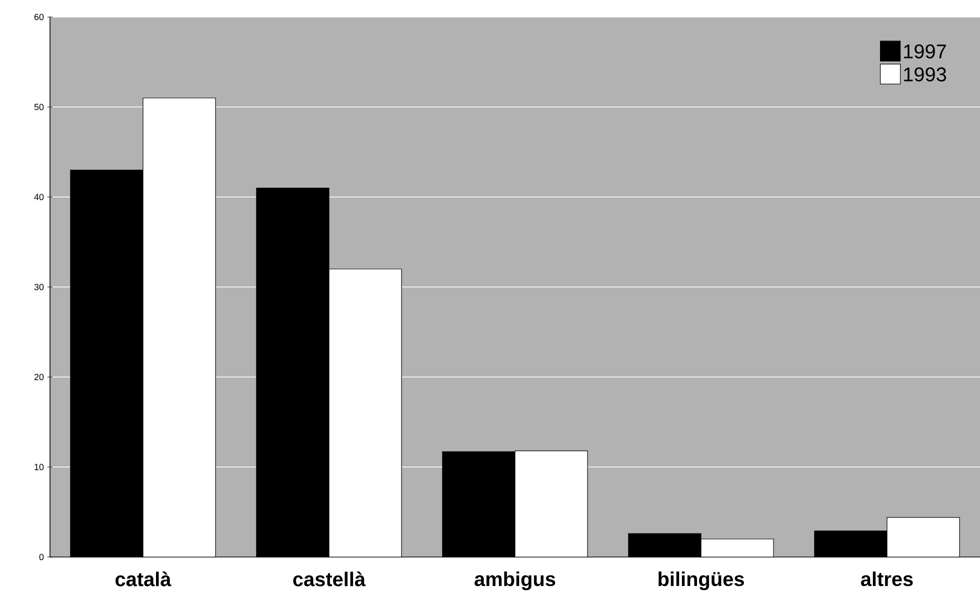  Describe the element at coordinates (925, 74) in the screenshot. I see `legend-label: 1993` at that location.